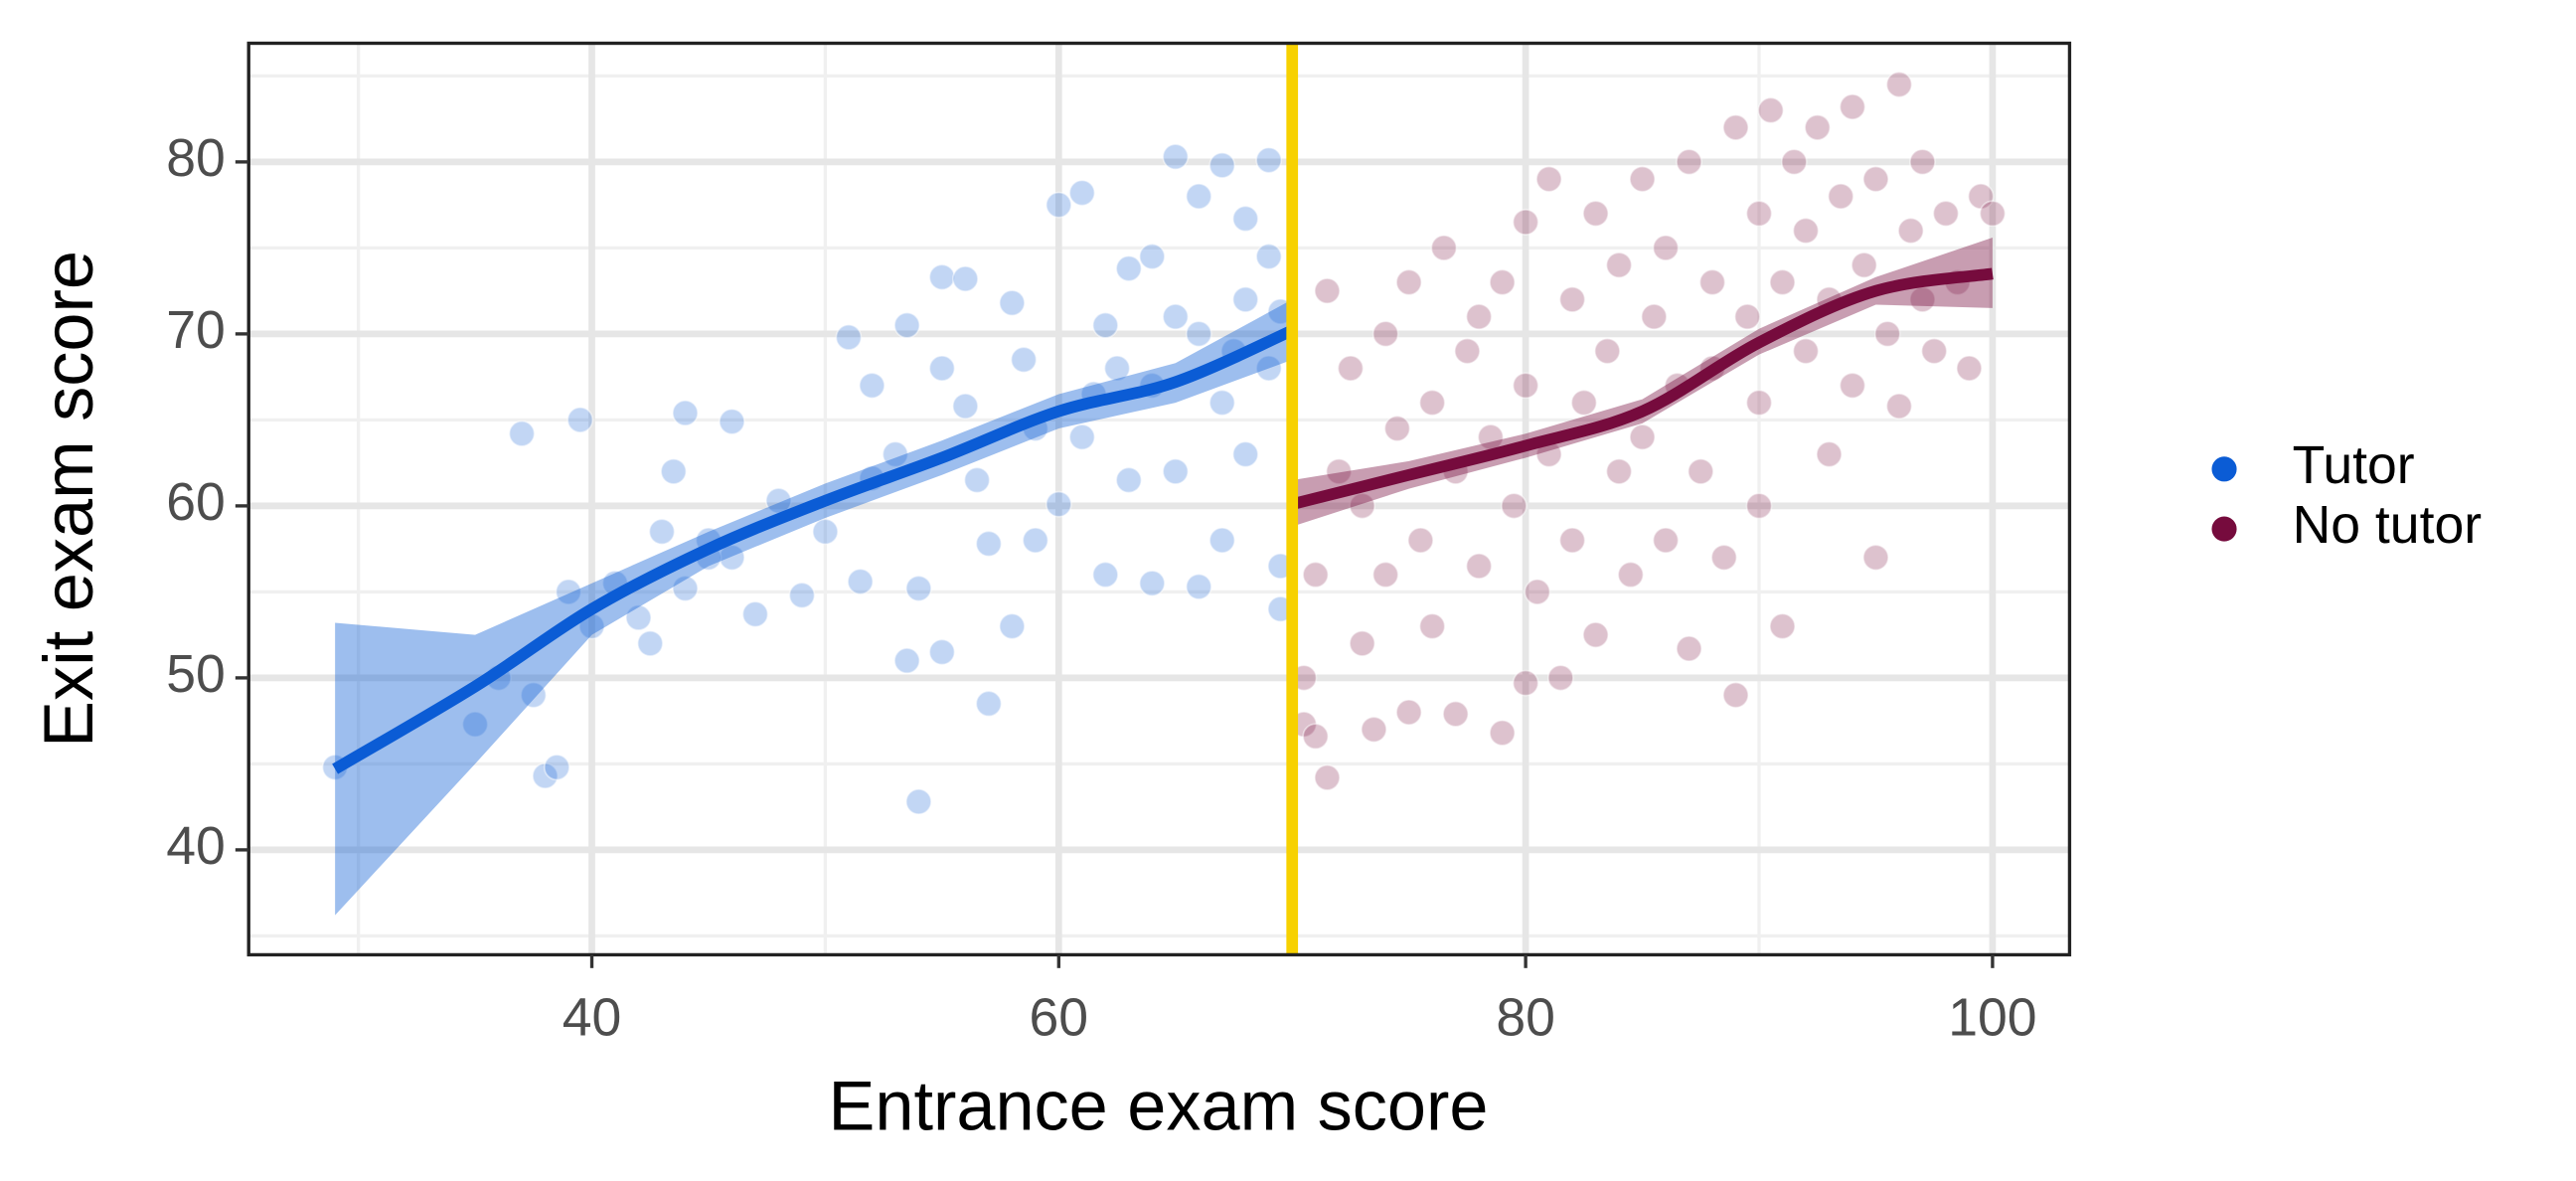 This screenshot has height=1181, width=2576. Describe the element at coordinates (2224, 469) in the screenshot. I see `legend-marker` at that location.